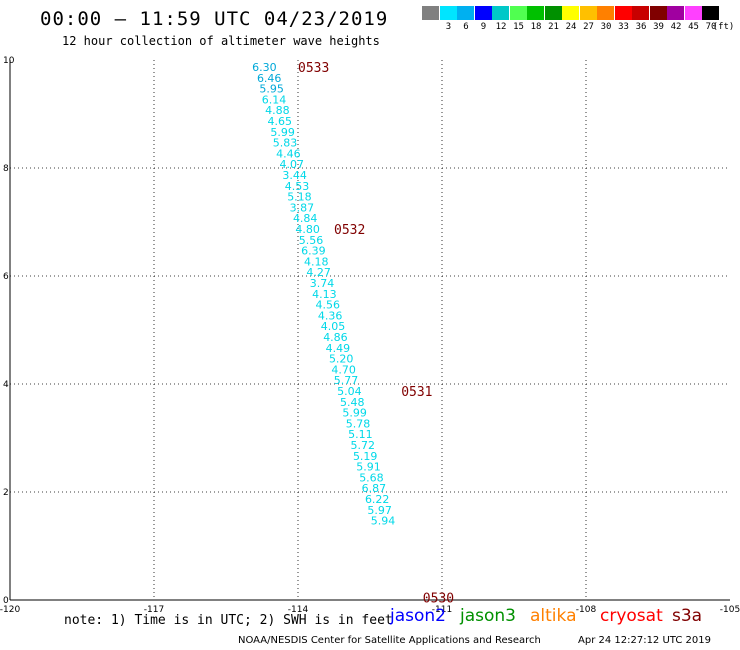  I want to click on swh-value-label: 4.46, so click(288, 153).